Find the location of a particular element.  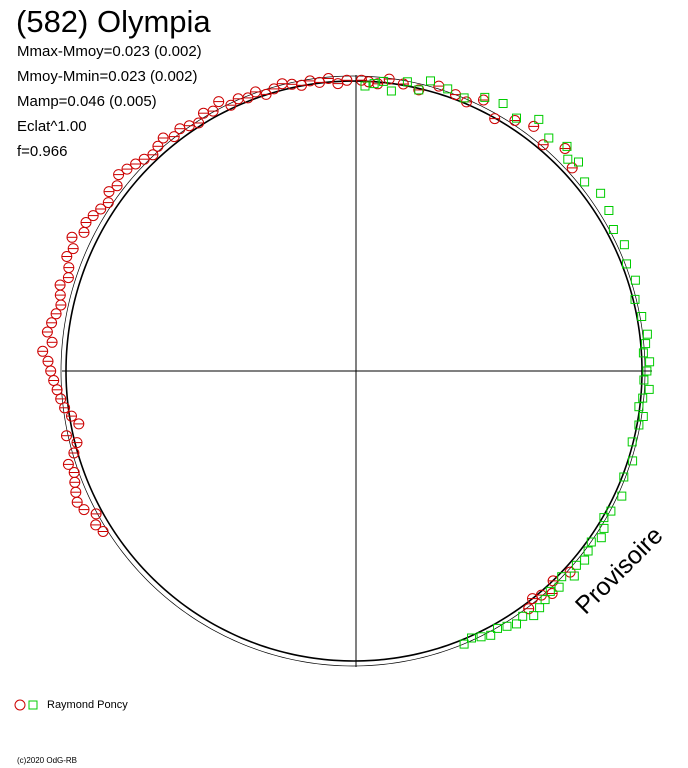

stat-f: f=0.966 is located at coordinates (42, 151).